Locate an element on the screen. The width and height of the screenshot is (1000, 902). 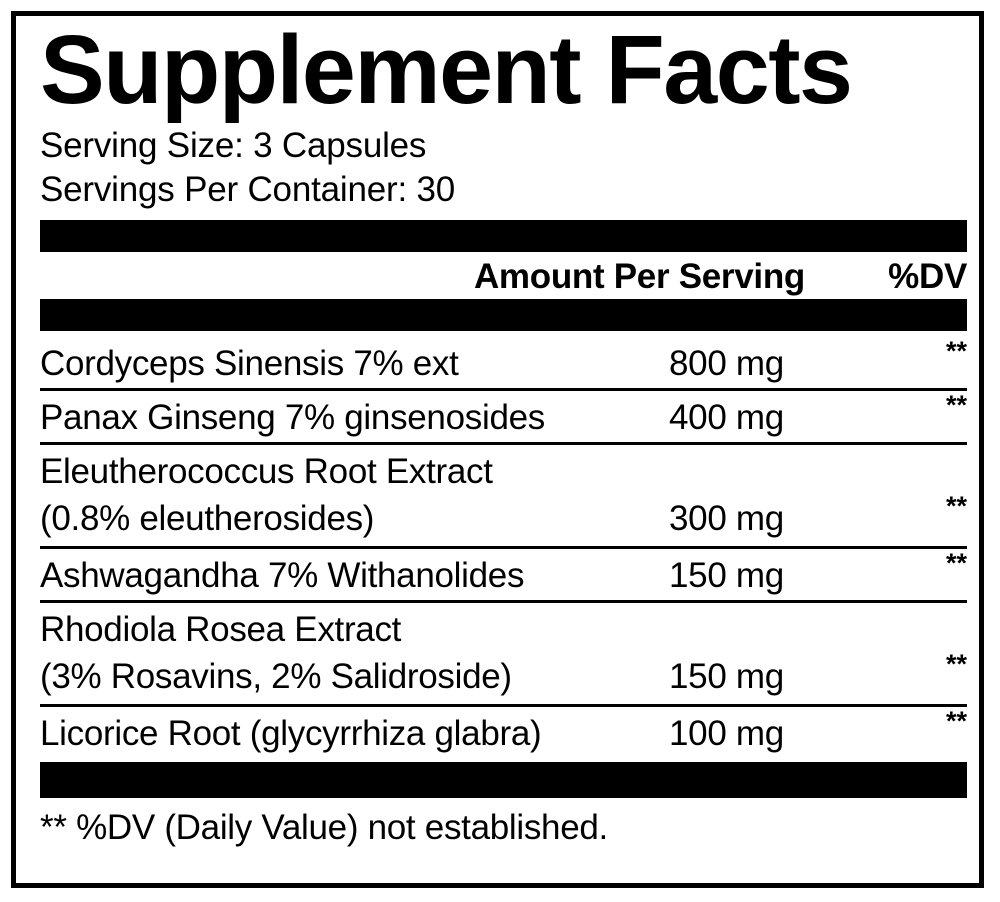
table-row: Panax Ginseng 7% ginsenosides 400 mg ** is located at coordinates (503, 416).